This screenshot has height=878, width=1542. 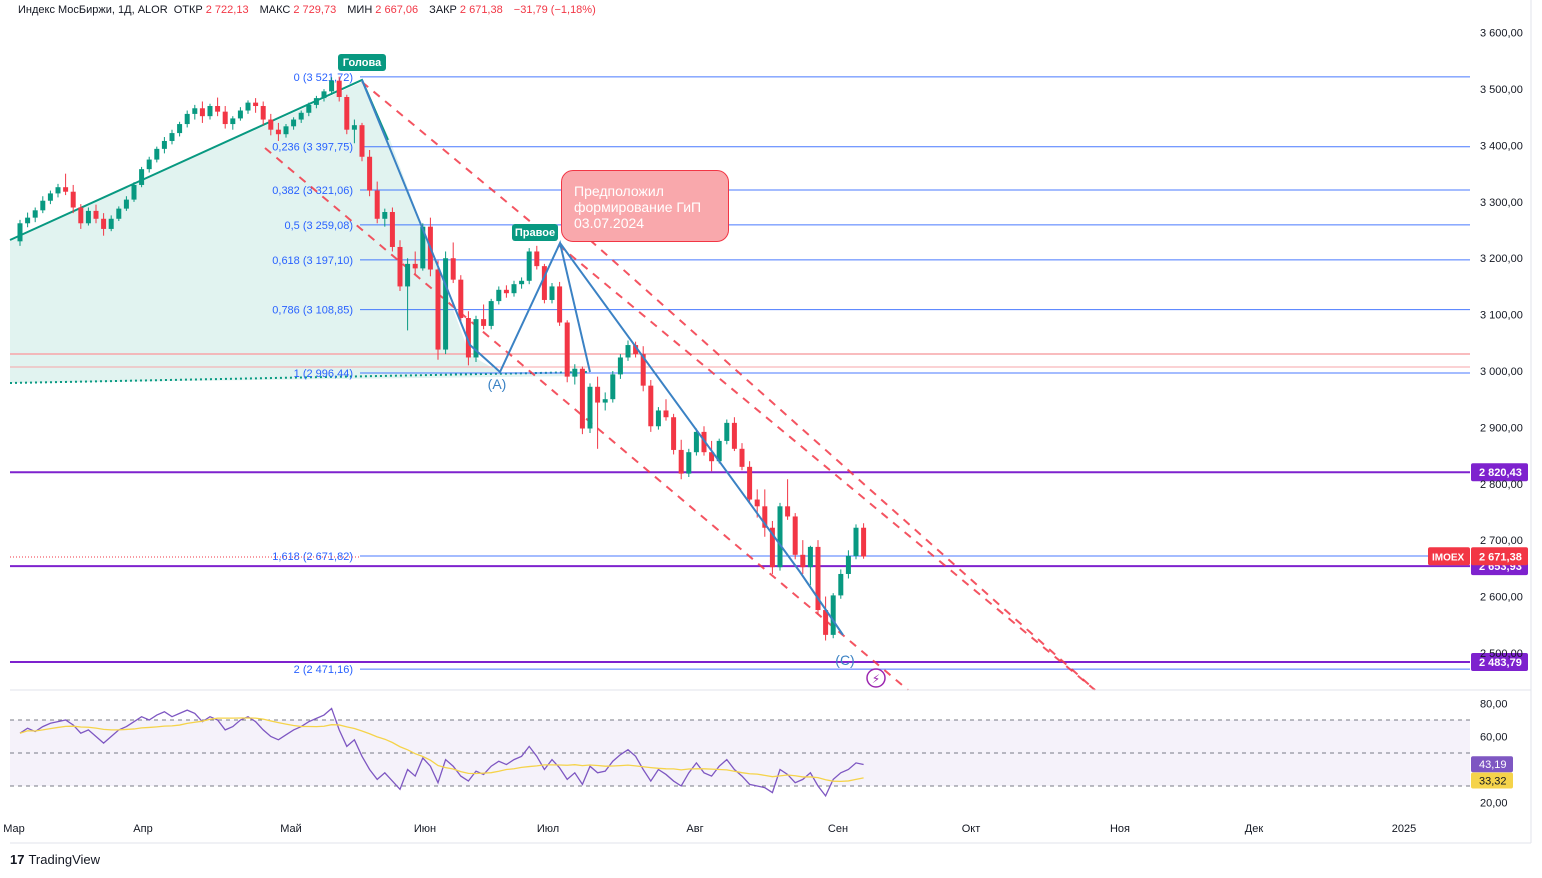 I want to click on rsi-value-tag, so click(x=1492, y=764).